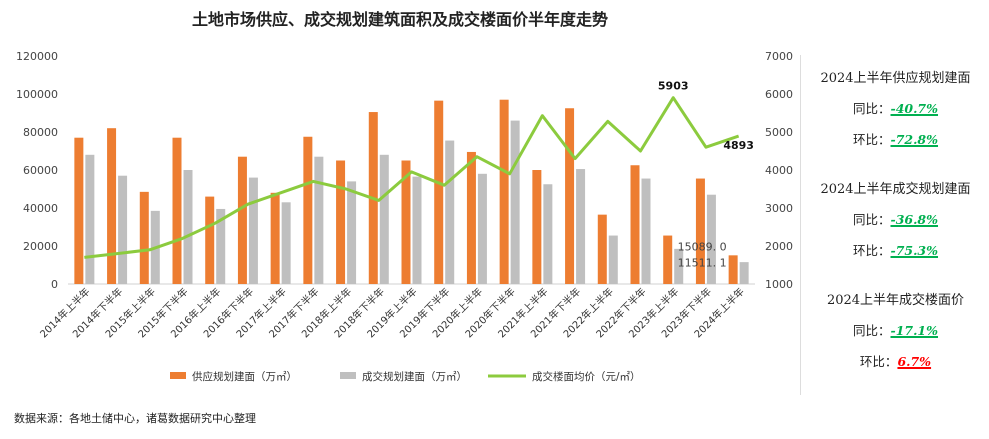 Image resolution: width=989 pixels, height=439 pixels. Describe the element at coordinates (738, 145) in the screenshot. I see `price-data-label: 4893` at that location.